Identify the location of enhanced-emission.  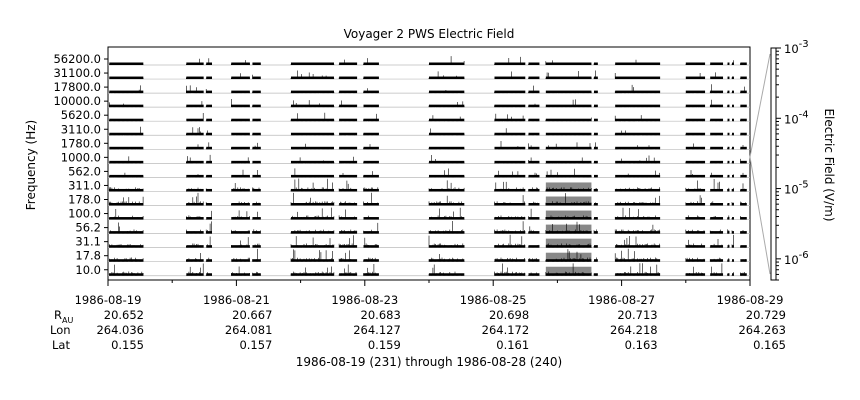
(568, 229).